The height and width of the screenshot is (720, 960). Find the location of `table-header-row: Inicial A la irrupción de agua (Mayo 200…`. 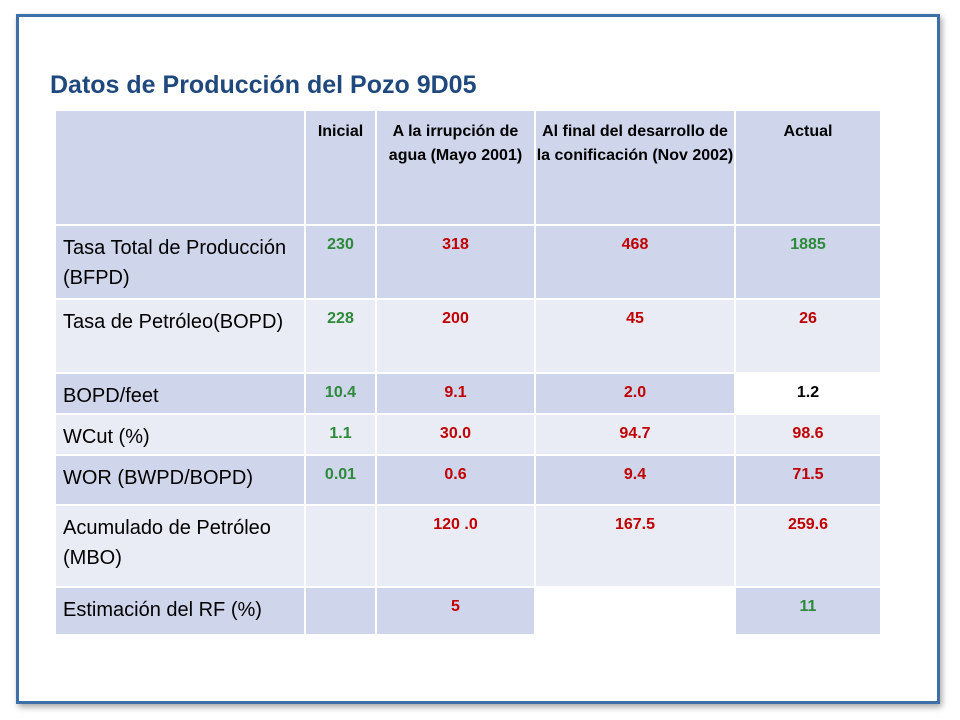

table-header-row: Inicial A la irrupción de agua (Mayo 200… is located at coordinates (469, 168).